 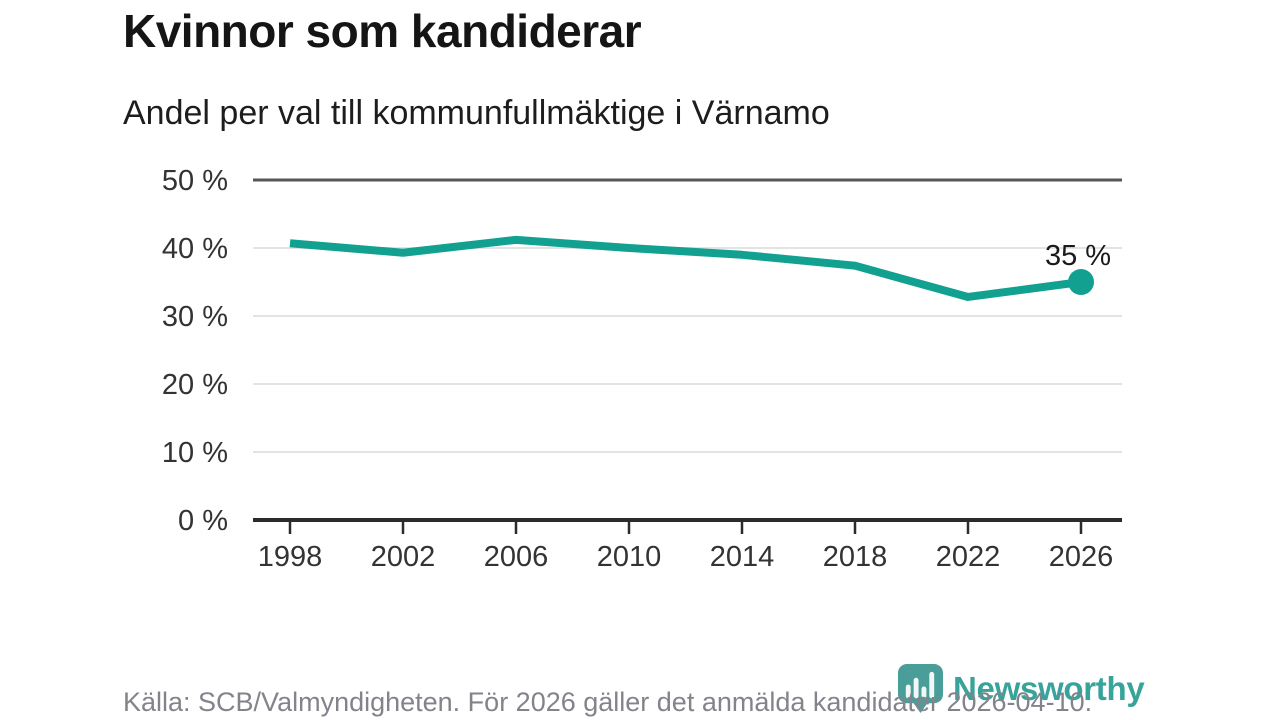 What do you see at coordinates (195, 317) in the screenshot?
I see `y-axis-tick-label: 30 %` at bounding box center [195, 317].